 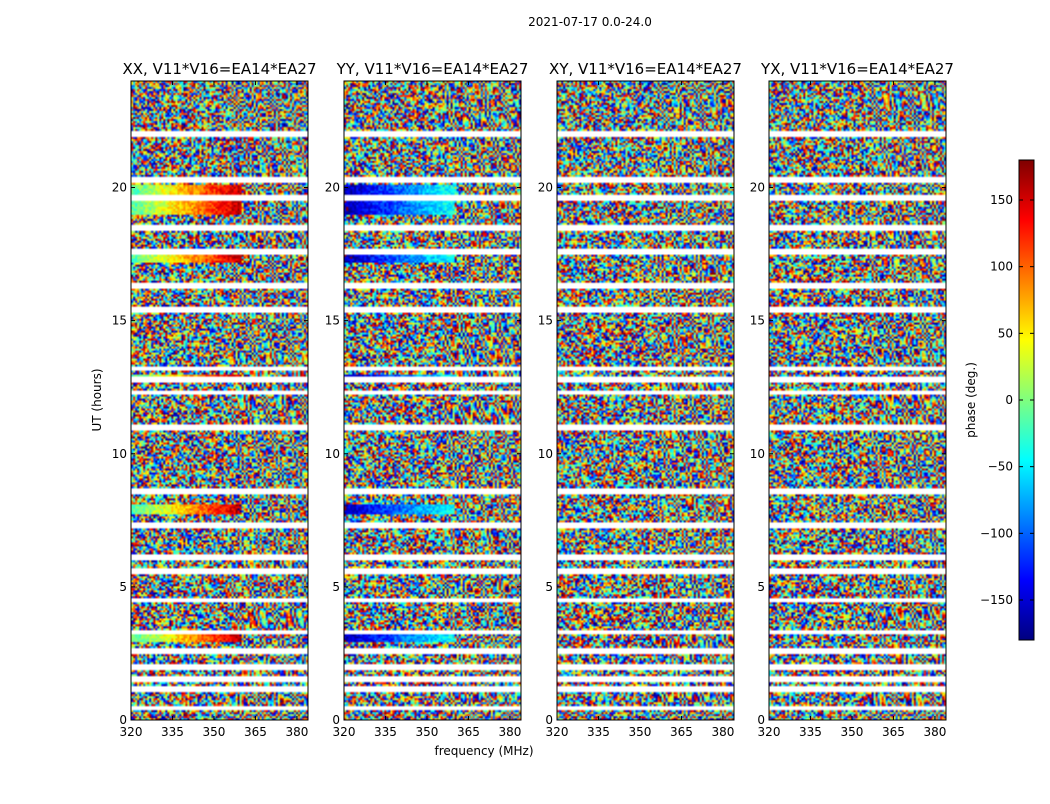 I want to click on colorbar-tick-label: −50, so click(x=1000, y=467).